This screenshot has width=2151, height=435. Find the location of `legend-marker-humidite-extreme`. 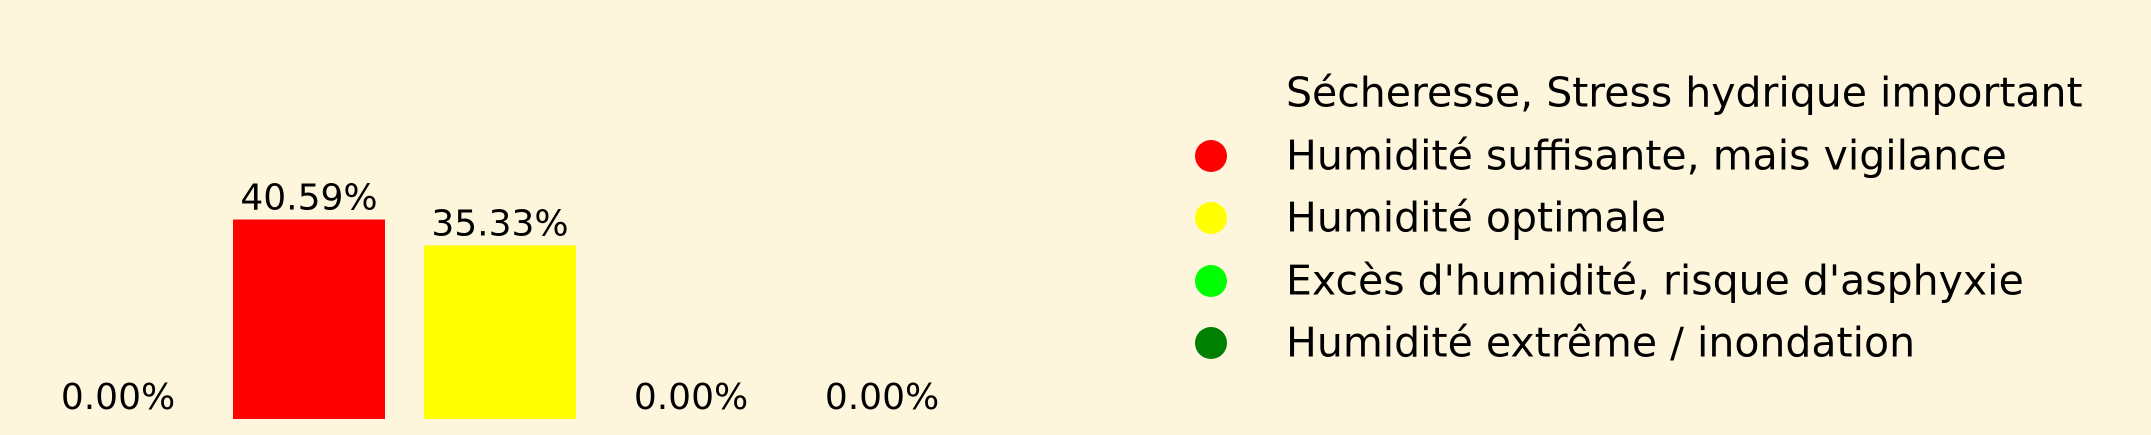

legend-marker-humidite-extreme is located at coordinates (1211, 343).